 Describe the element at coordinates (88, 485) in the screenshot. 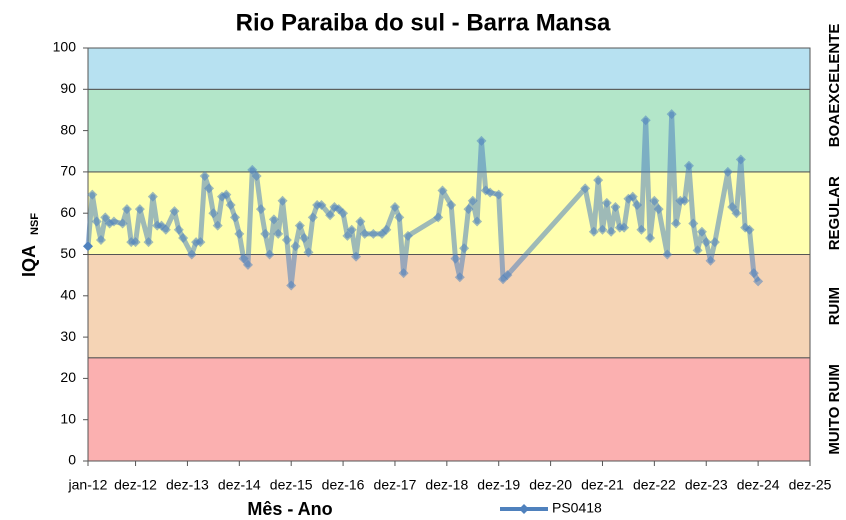

I see `x-tick-label: jan-12` at that location.